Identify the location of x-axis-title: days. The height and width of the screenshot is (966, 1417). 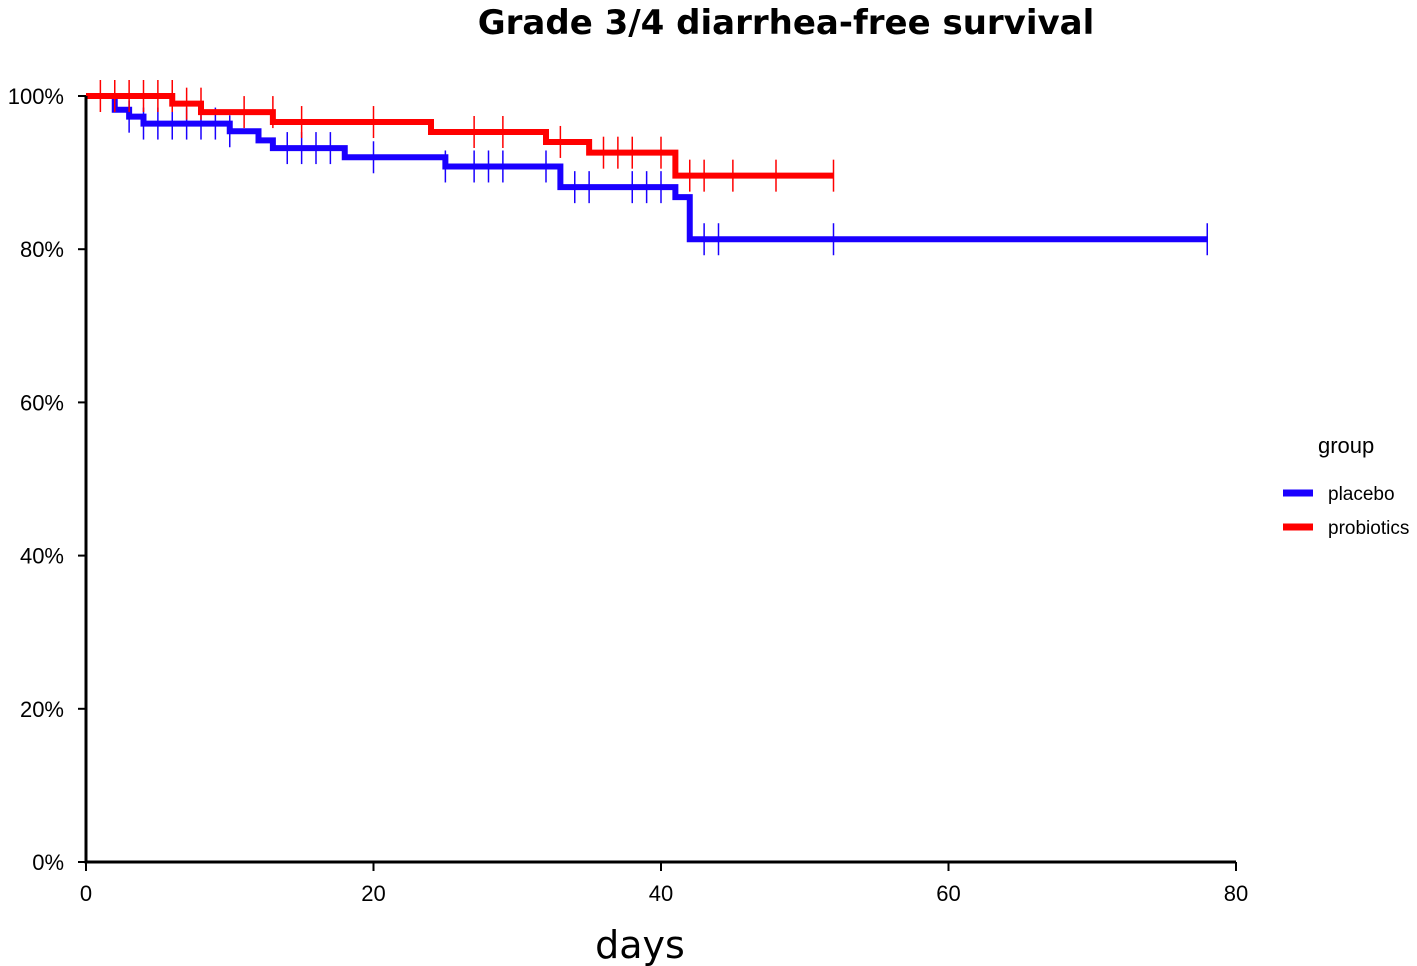
(640, 944).